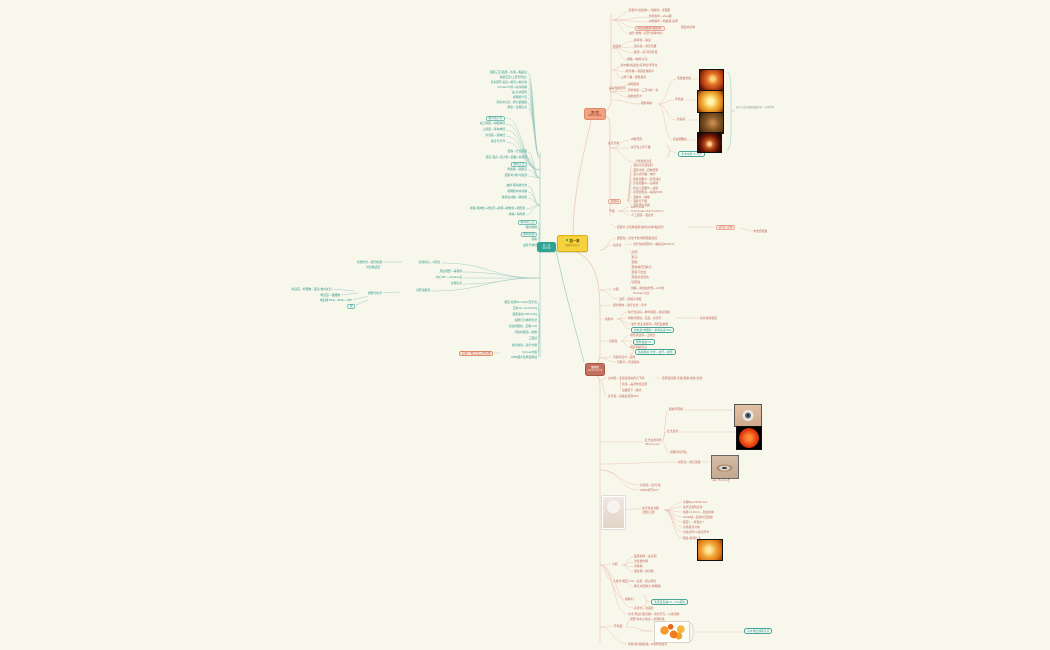 The height and width of the screenshot is (650, 1050). I want to click on map-node: 临床前期—先兆期, so click(645, 556).